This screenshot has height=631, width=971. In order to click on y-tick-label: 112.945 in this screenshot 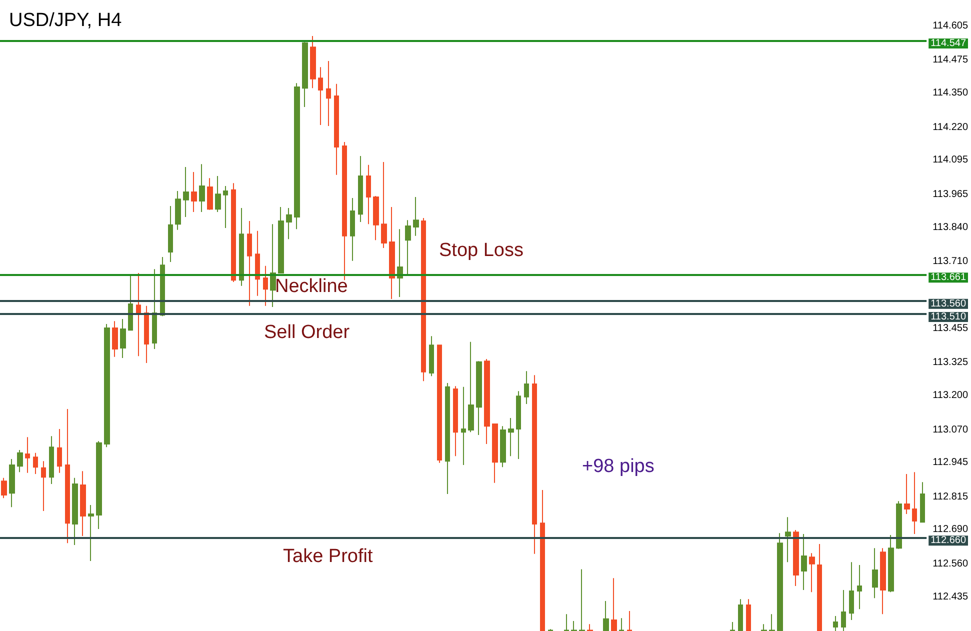, I will do `click(950, 462)`.